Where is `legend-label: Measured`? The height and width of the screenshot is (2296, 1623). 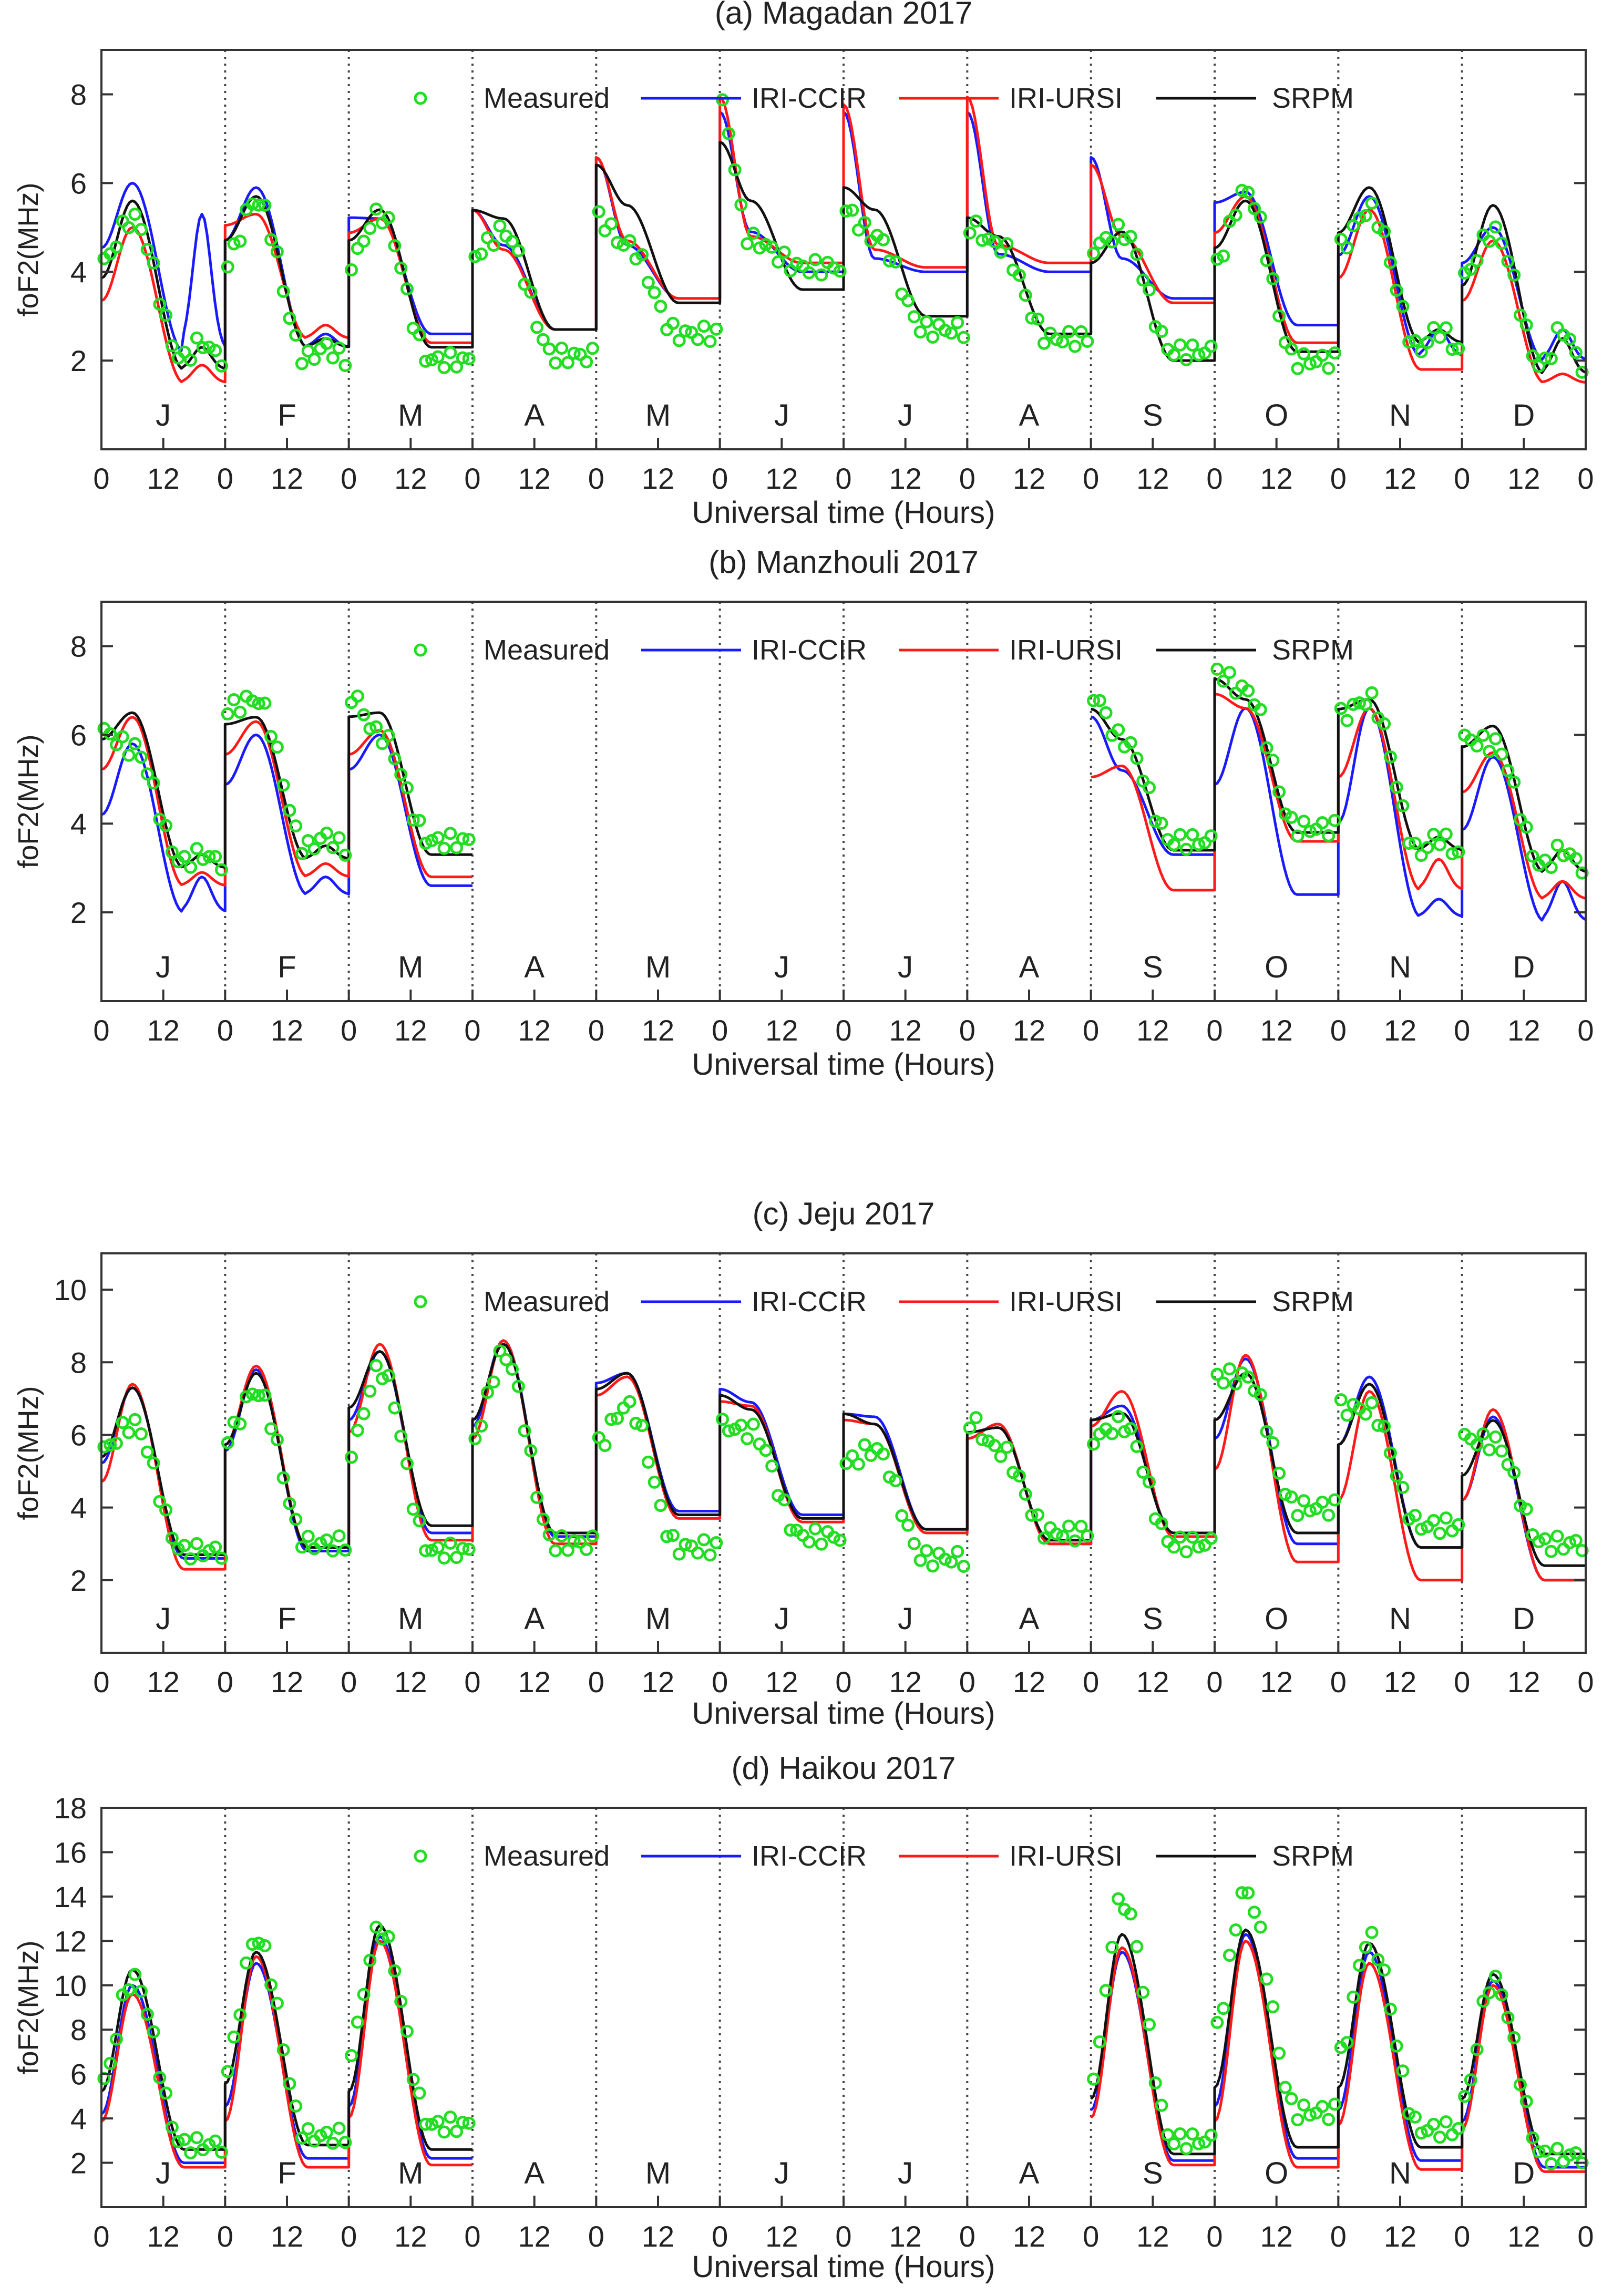
legend-label: Measured is located at coordinates (547, 1856).